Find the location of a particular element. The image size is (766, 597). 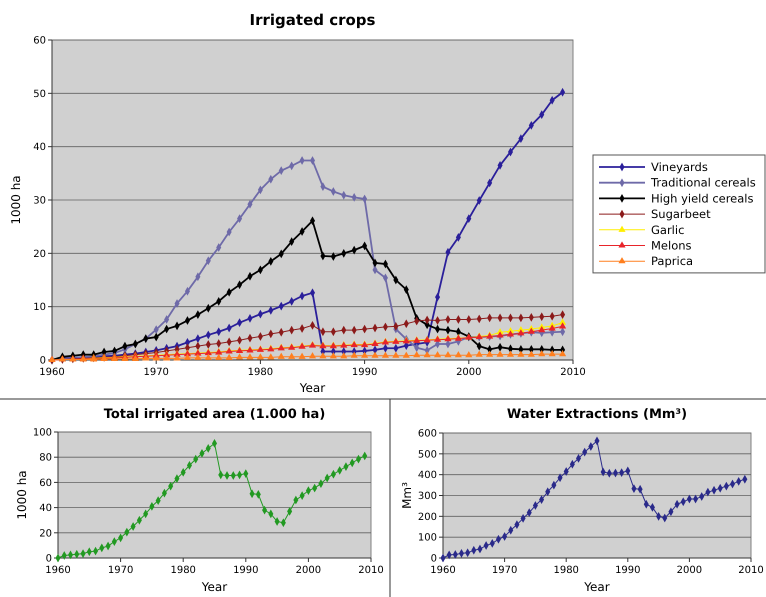

legend-label: Paprica is located at coordinates (672, 261).